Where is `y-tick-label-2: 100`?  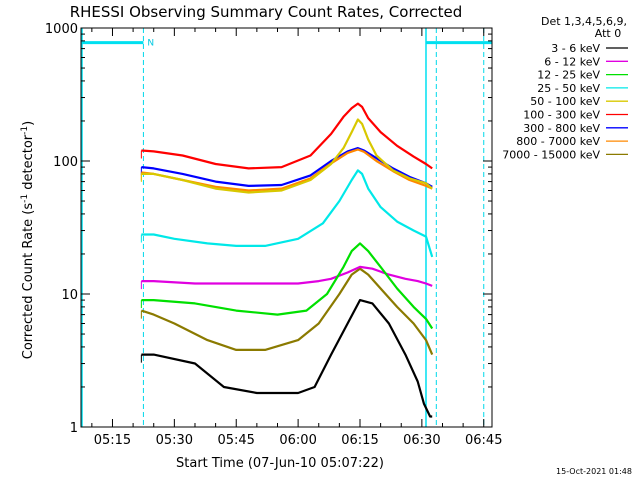 y-tick-label-2: 100 is located at coordinates (65, 162).